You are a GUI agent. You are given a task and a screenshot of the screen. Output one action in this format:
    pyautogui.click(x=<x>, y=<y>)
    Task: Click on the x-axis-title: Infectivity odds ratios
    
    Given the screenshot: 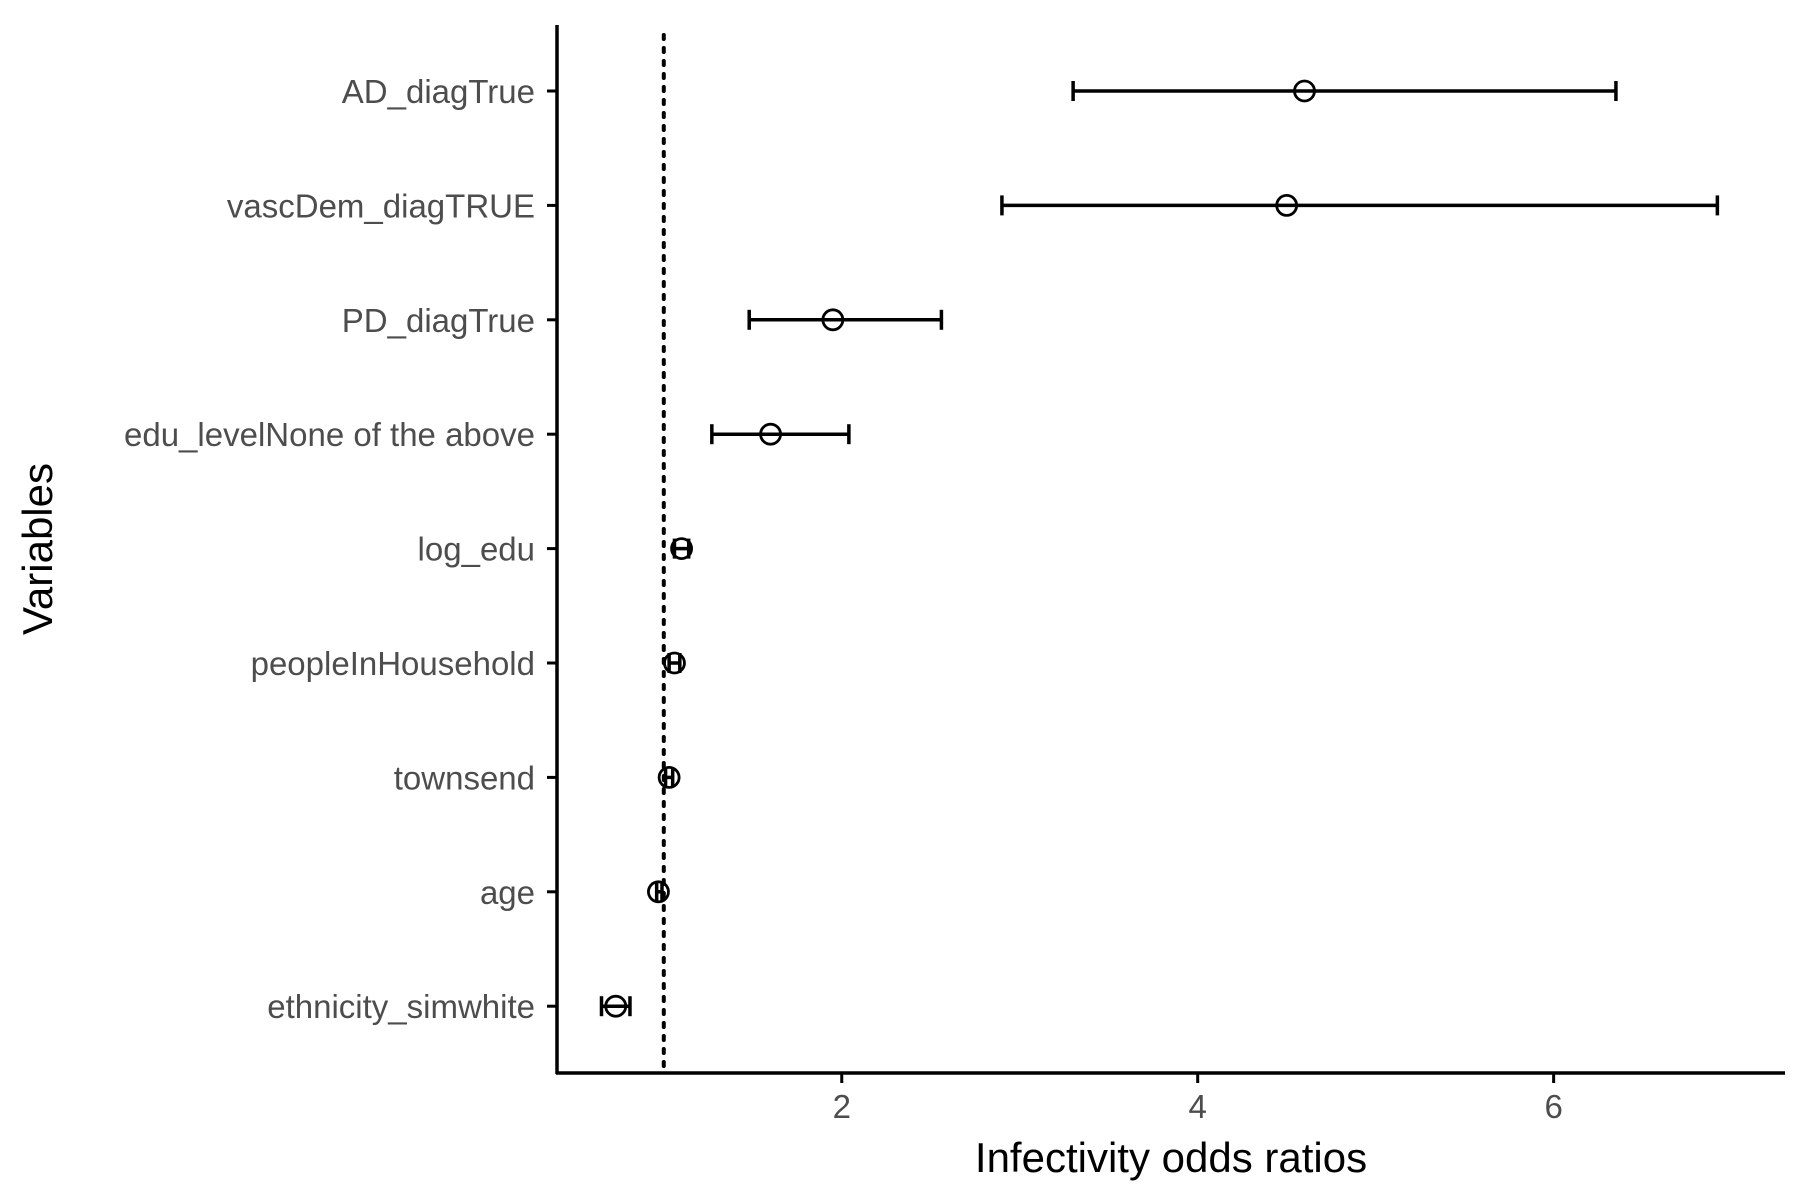 What is the action you would take?
    pyautogui.click(x=1171, y=1157)
    